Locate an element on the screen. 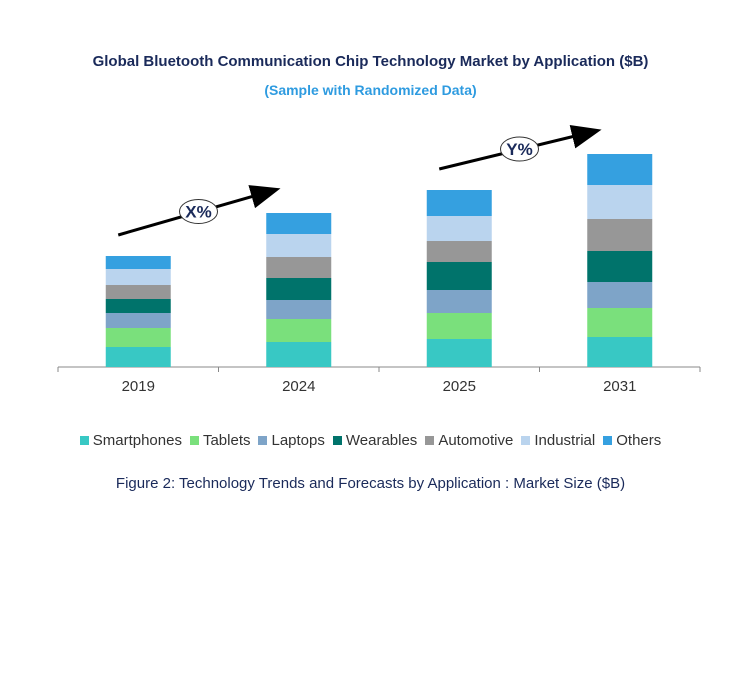 This screenshot has width=741, height=673. bar-segment-smartphones-2031 is located at coordinates (620, 352).